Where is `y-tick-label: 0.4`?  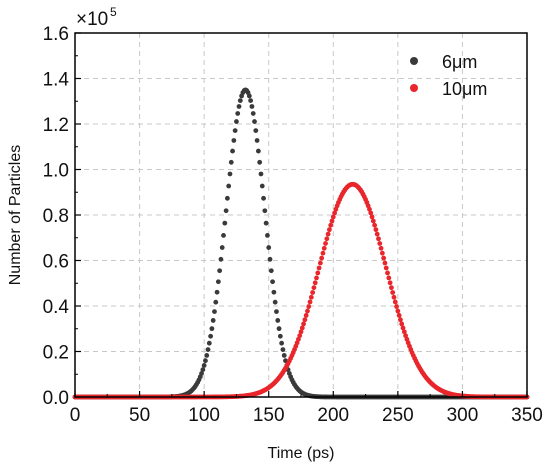 y-tick-label: 0.4 is located at coordinates (56, 307).